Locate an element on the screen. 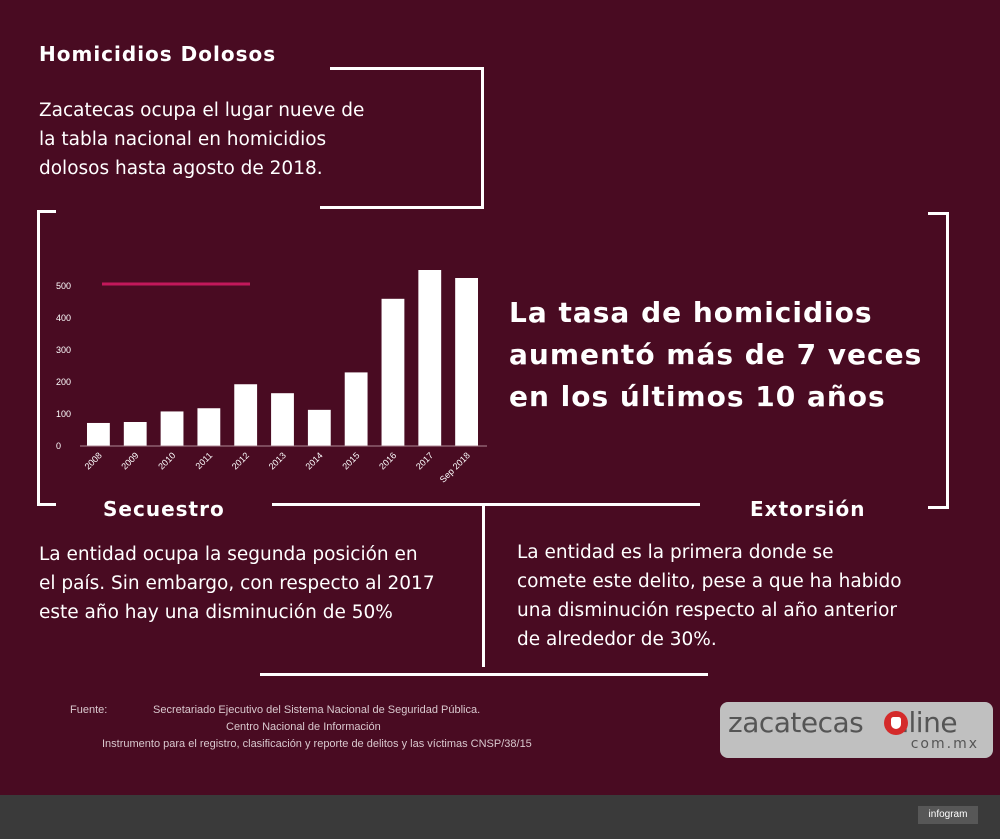 Image resolution: width=1000 pixels, height=839 pixels. secuestro-text-line: La entidad ocupa la segunda posición en is located at coordinates (254, 554).